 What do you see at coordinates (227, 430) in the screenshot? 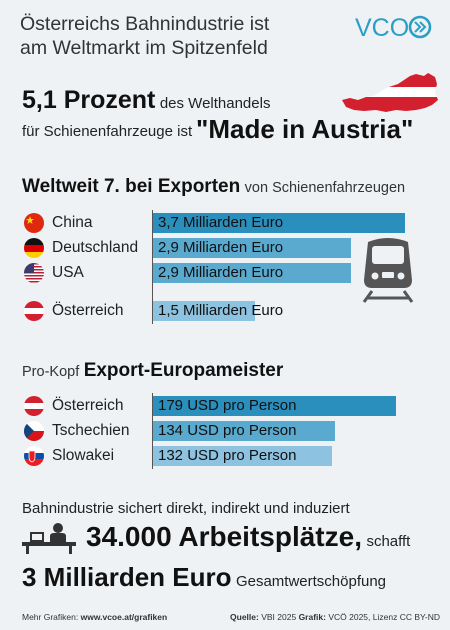
I see `value-label-tschechien: 134 USD pro Person` at bounding box center [227, 430].